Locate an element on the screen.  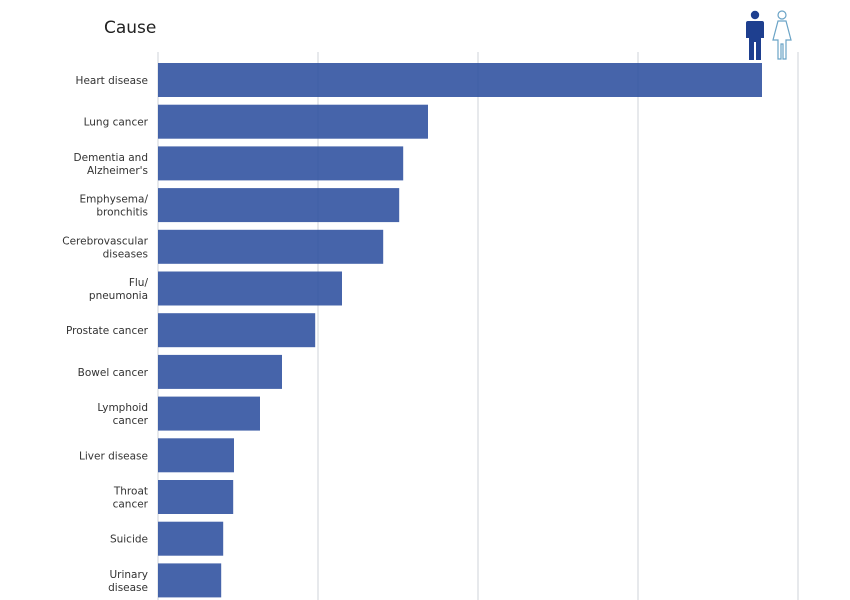
category-label: Flu/pneumonia is located at coordinates (119, 289).